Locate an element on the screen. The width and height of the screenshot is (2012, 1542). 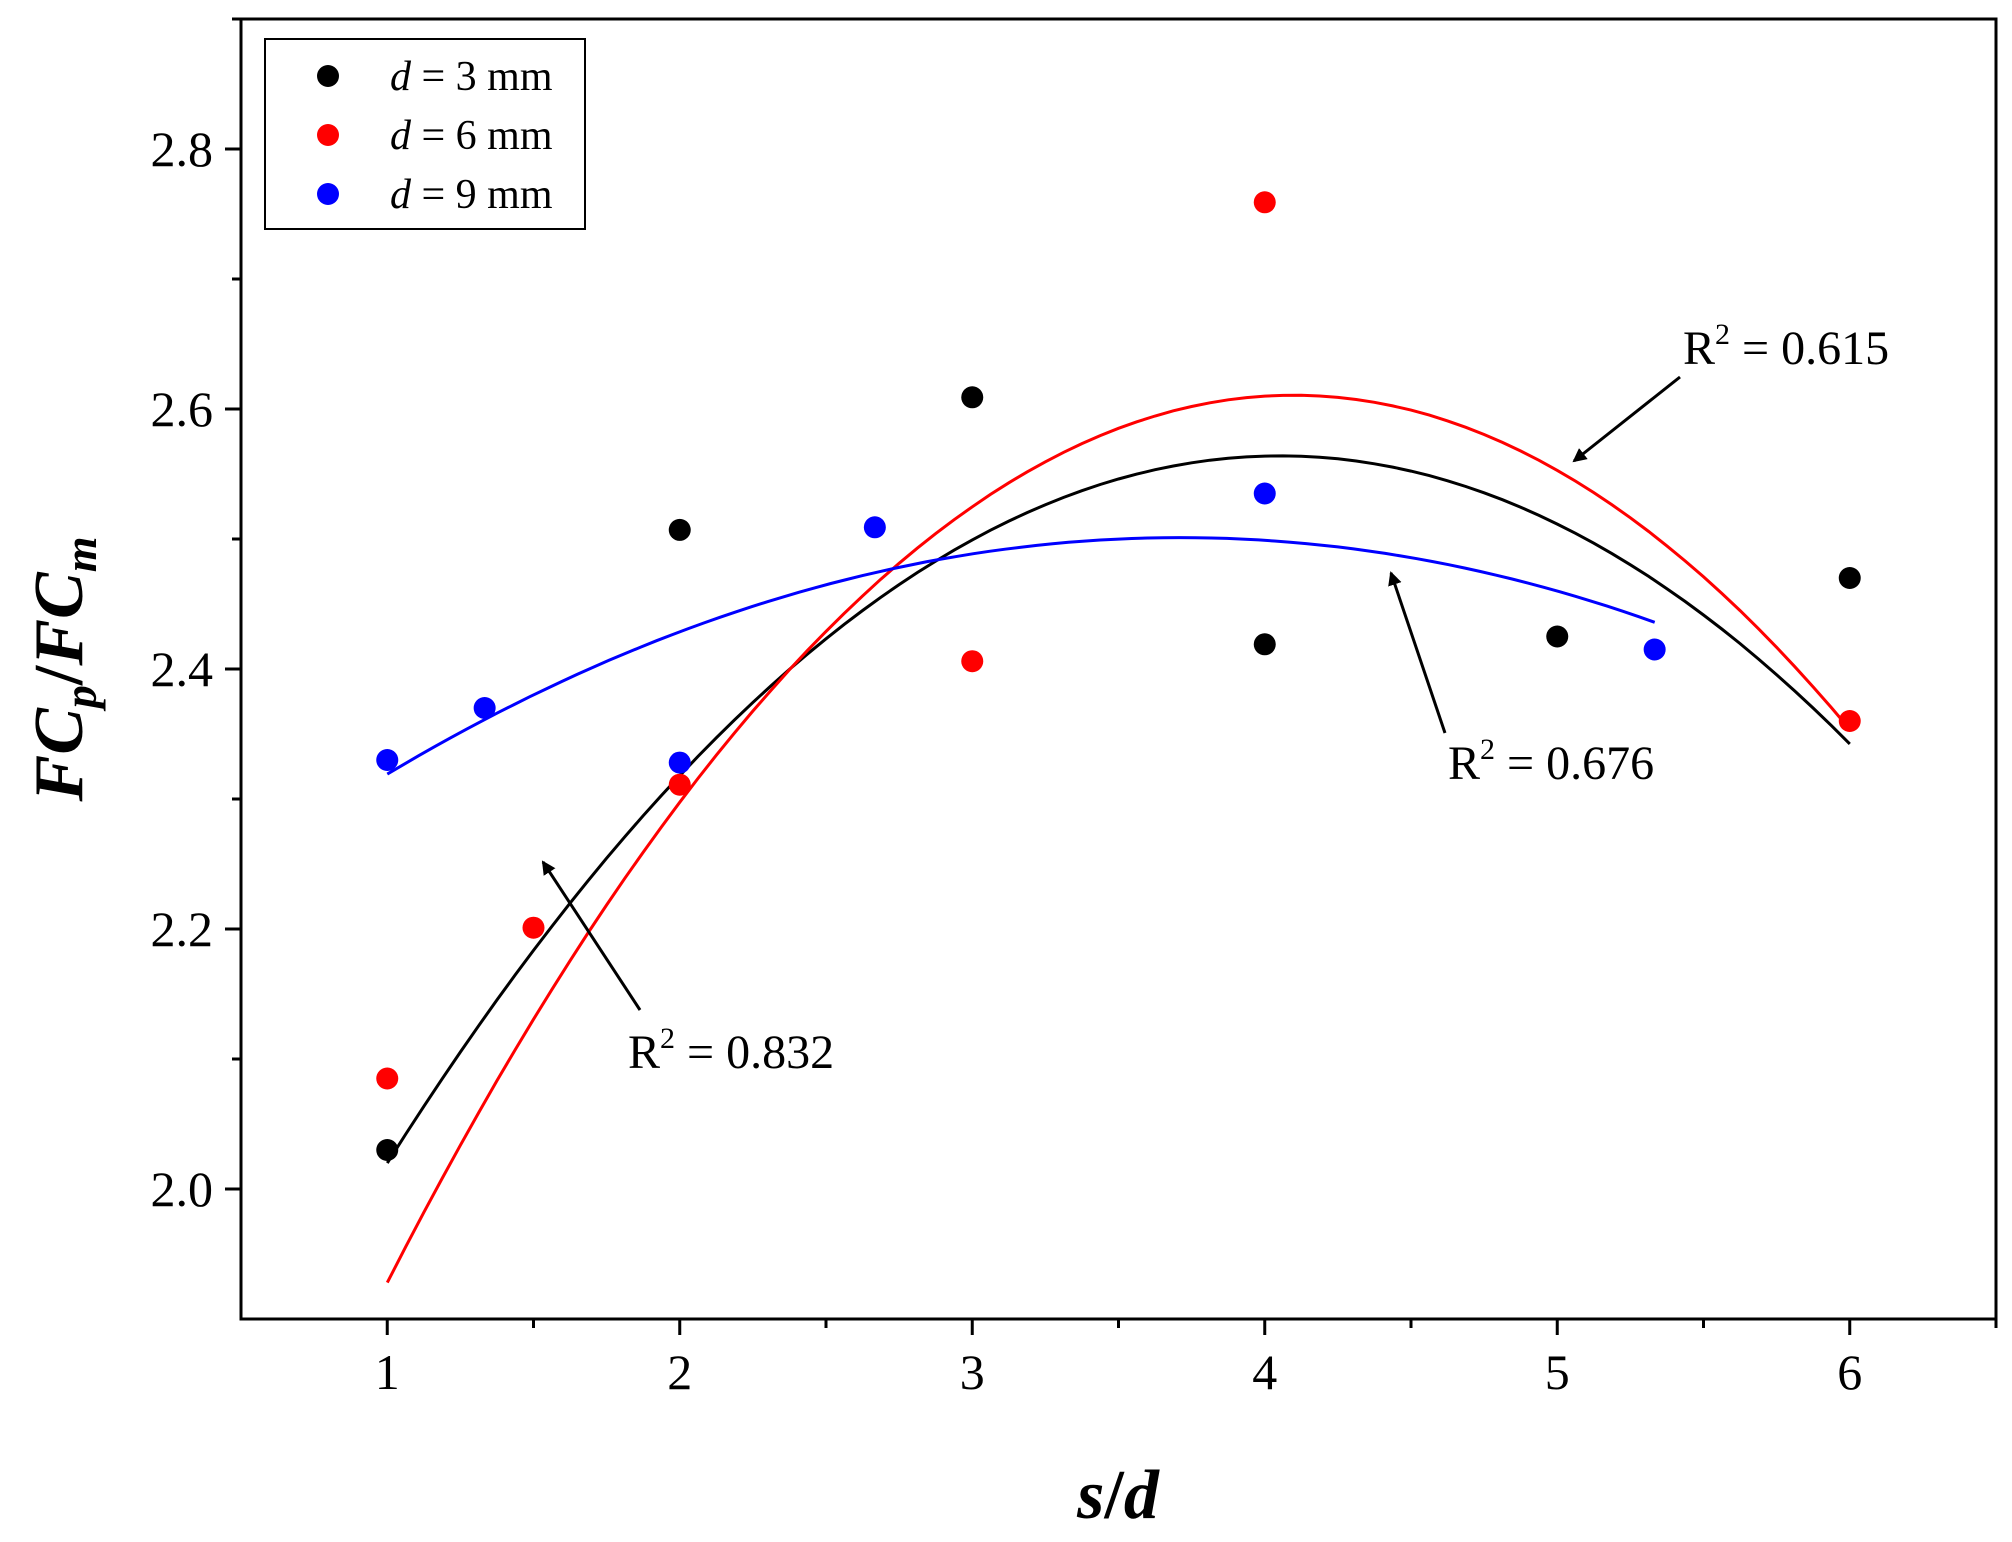
annotation-r2-0832-sup: 2 is located at coordinates (667, 1038).